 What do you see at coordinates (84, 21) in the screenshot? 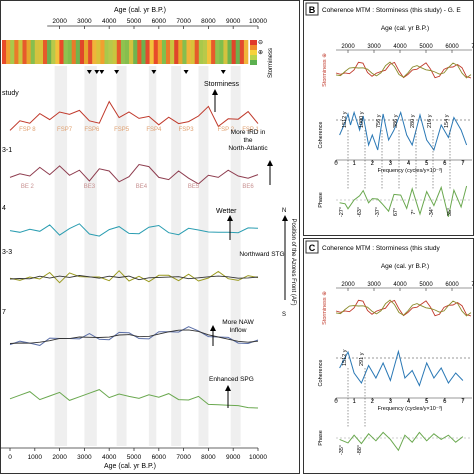
I see `top-tick-label: 3000` at bounding box center [84, 21].